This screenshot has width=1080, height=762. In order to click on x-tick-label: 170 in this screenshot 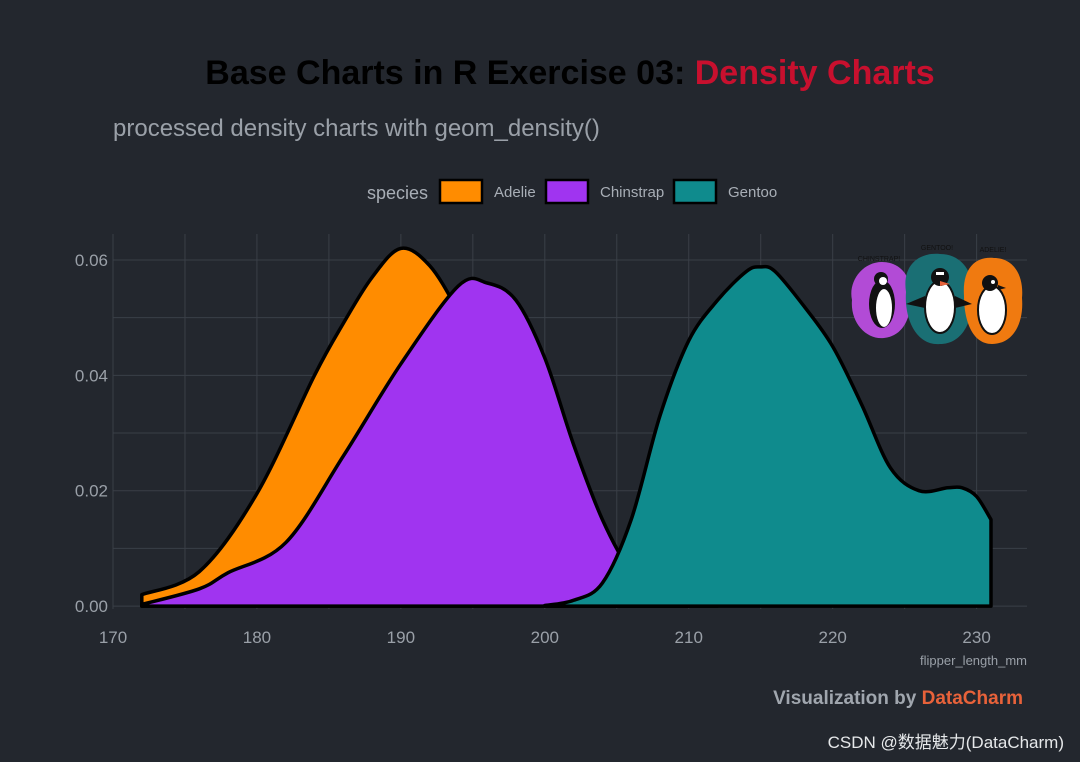, I will do `click(113, 637)`.